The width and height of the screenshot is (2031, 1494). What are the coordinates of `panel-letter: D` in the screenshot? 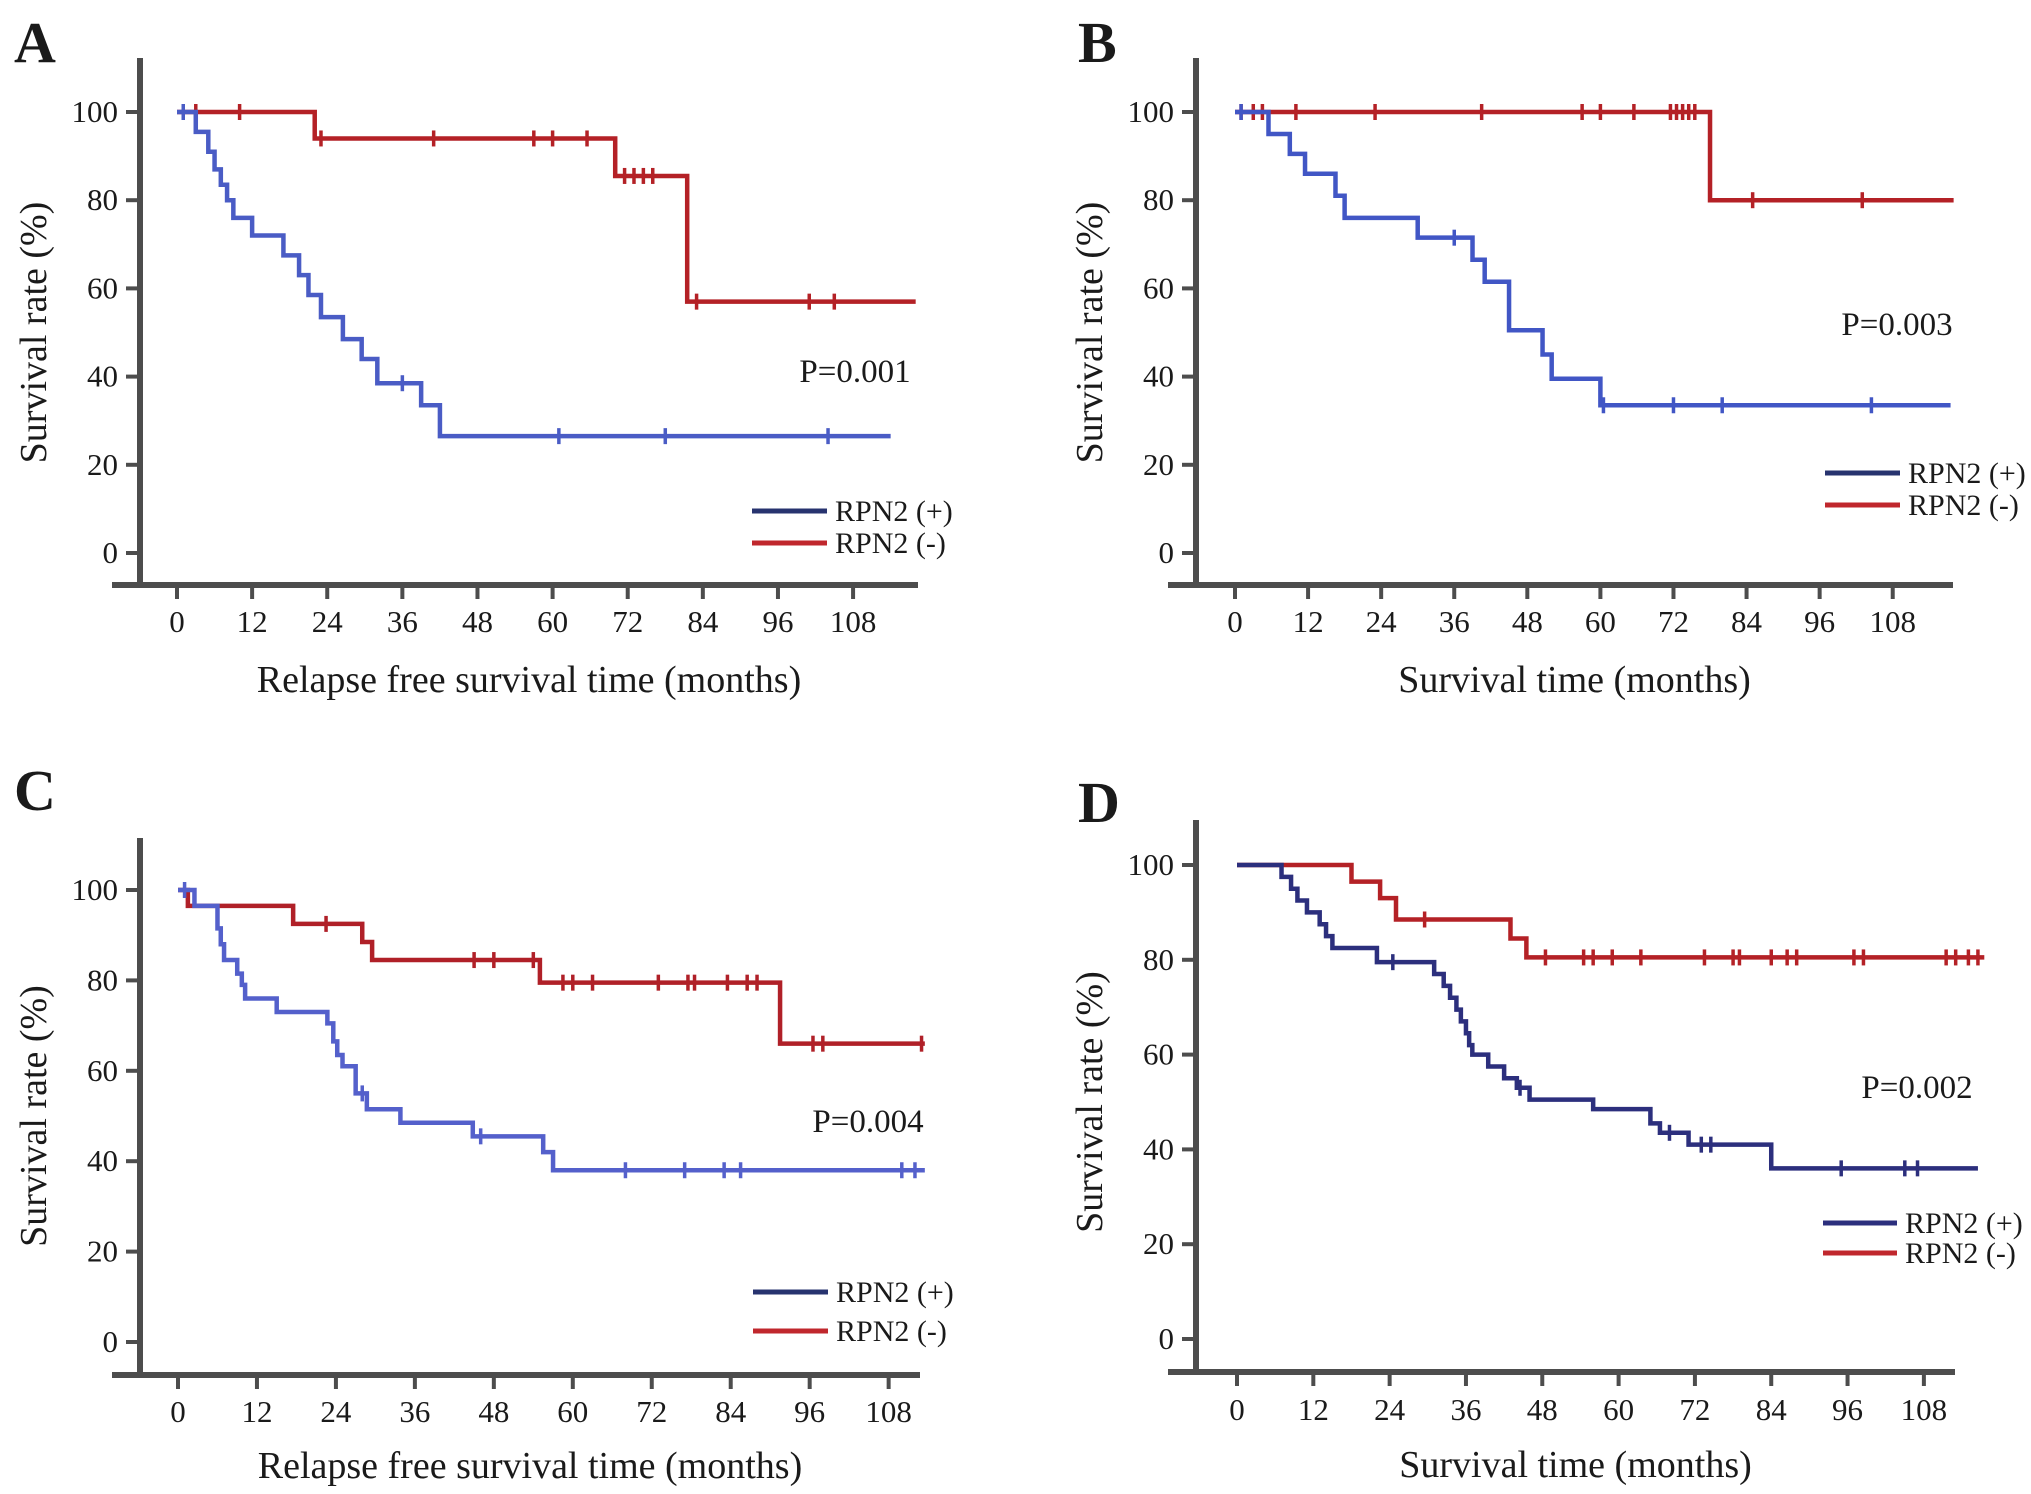 It's located at (1099, 802).